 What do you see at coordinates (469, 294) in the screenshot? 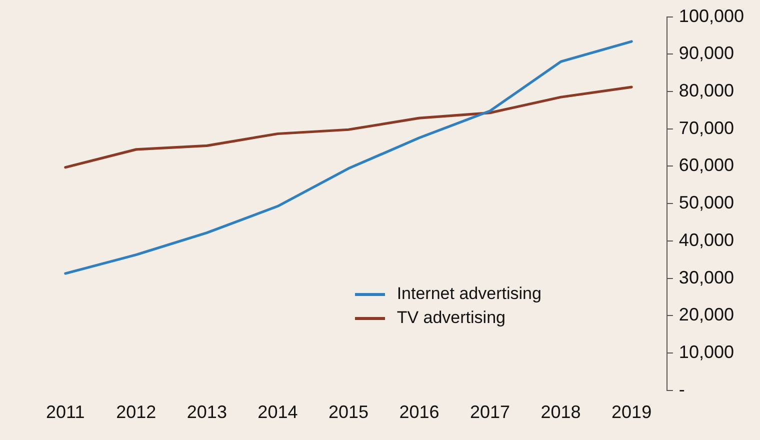
I see `legend-label: Internet advertising` at bounding box center [469, 294].